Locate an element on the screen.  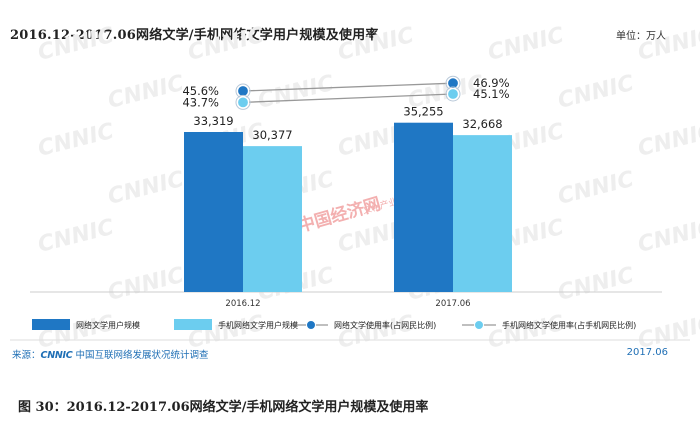
bar-web-literature-2017.06 is located at coordinates (423, 207).